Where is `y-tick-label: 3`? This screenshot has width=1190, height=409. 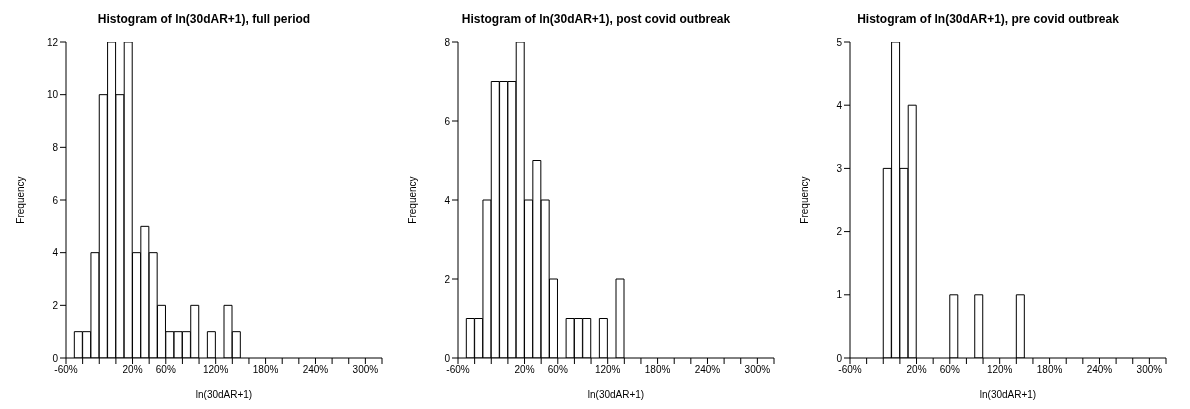
y-tick-label: 3 is located at coordinates (839, 168).